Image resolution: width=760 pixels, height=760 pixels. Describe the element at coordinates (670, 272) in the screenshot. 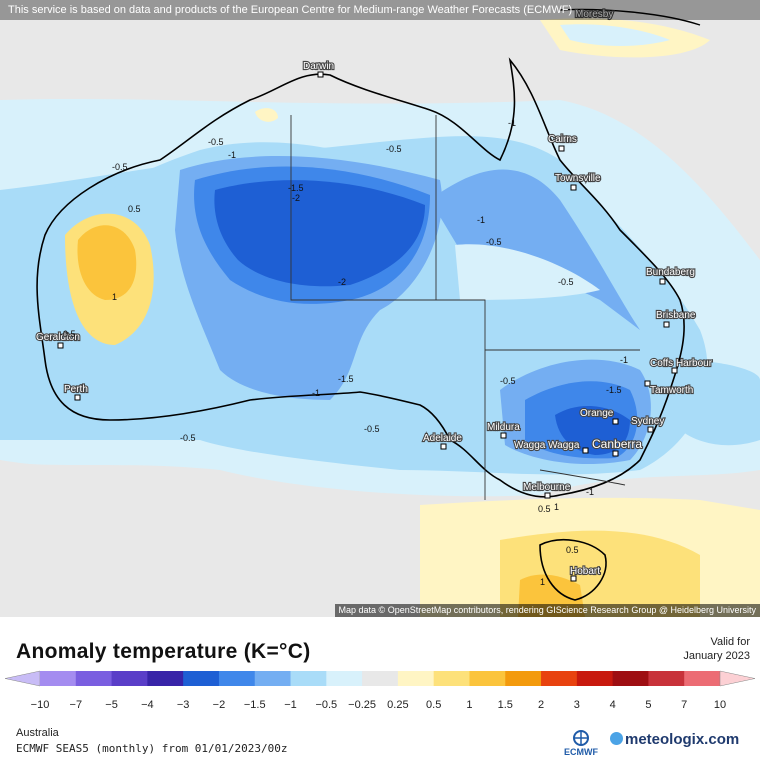

I see `svg-text: Bundaberg` at that location.